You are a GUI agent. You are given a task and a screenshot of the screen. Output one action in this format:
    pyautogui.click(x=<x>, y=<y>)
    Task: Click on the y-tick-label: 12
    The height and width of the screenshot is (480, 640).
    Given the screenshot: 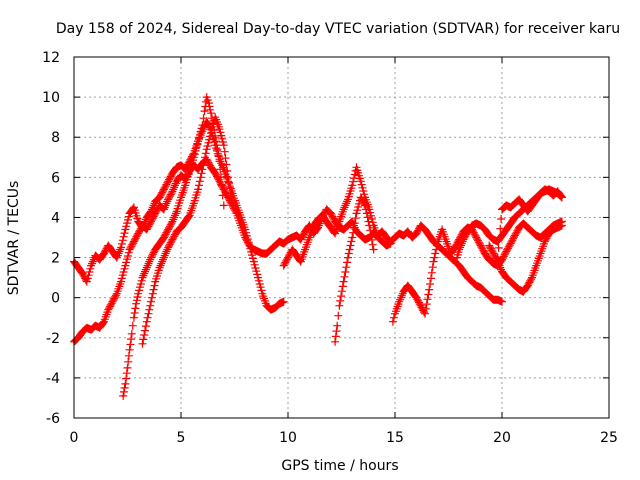 What is the action you would take?
    pyautogui.click(x=51, y=58)
    